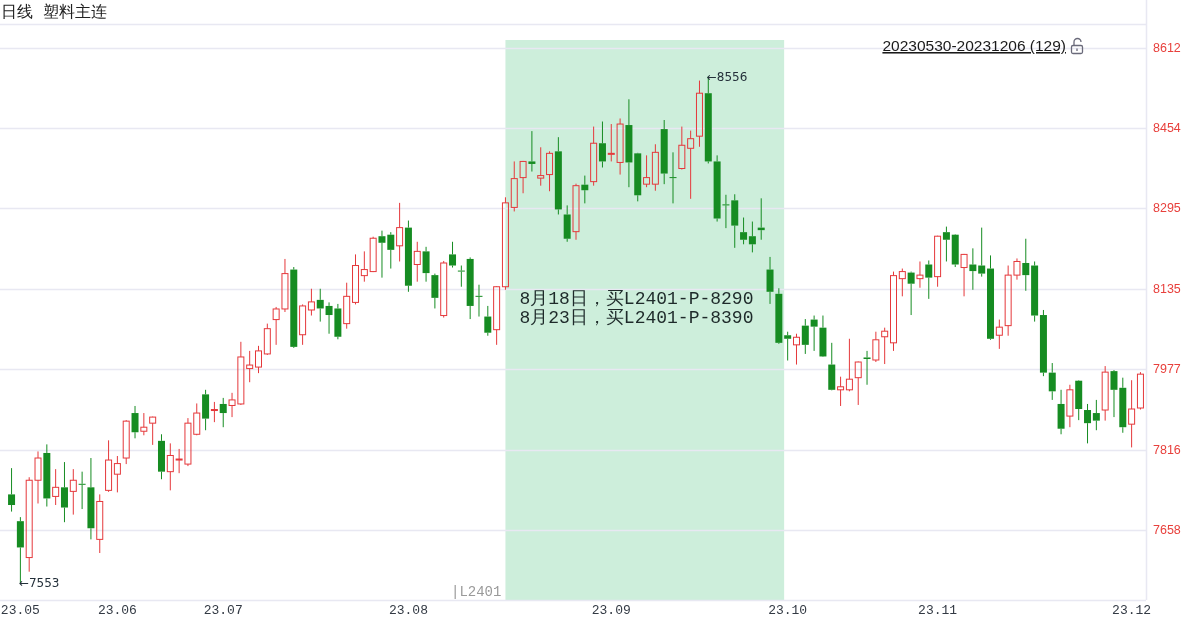  Describe the element at coordinates (39, 583) in the screenshot. I see `low-label: ←7553` at that location.